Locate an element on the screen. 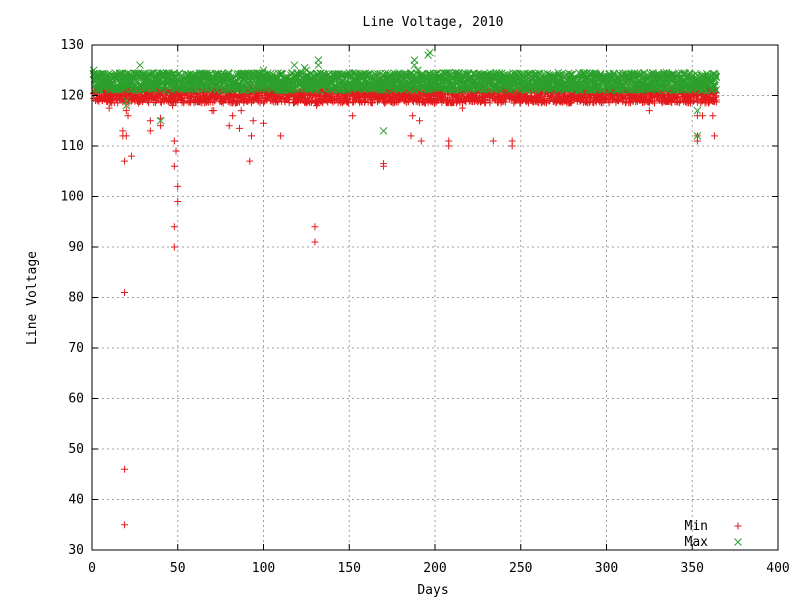 The height and width of the screenshot is (600, 800). y-tick-label: 90 is located at coordinates (76, 247).